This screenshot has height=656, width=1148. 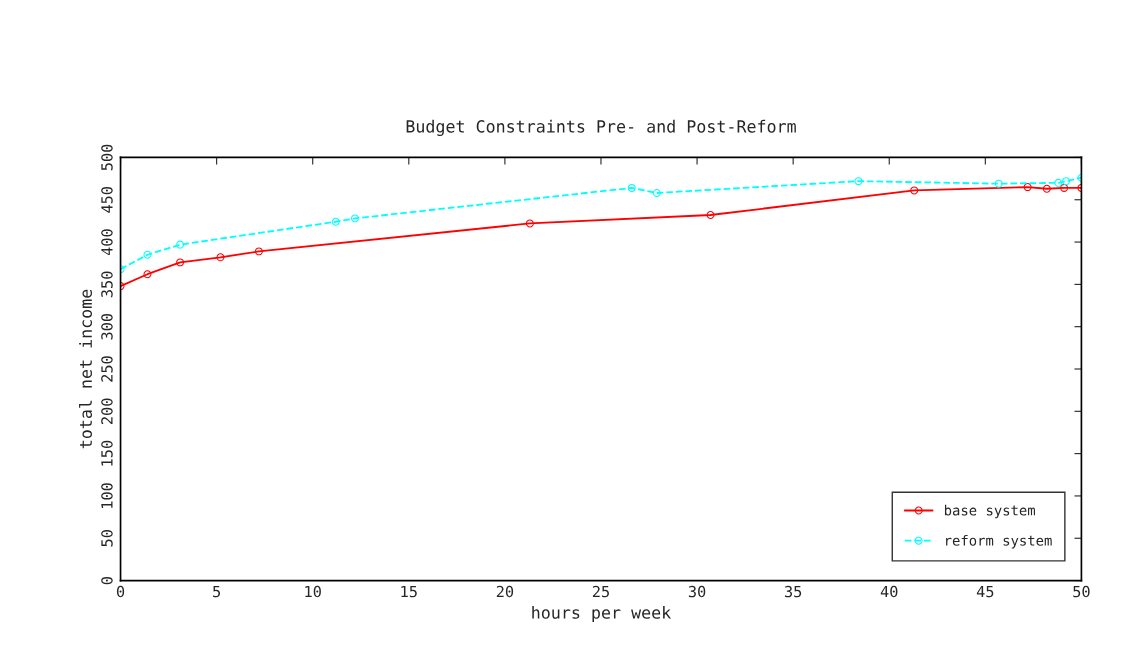 What do you see at coordinates (107, 411) in the screenshot?
I see `y-tick-label: 200` at bounding box center [107, 411].